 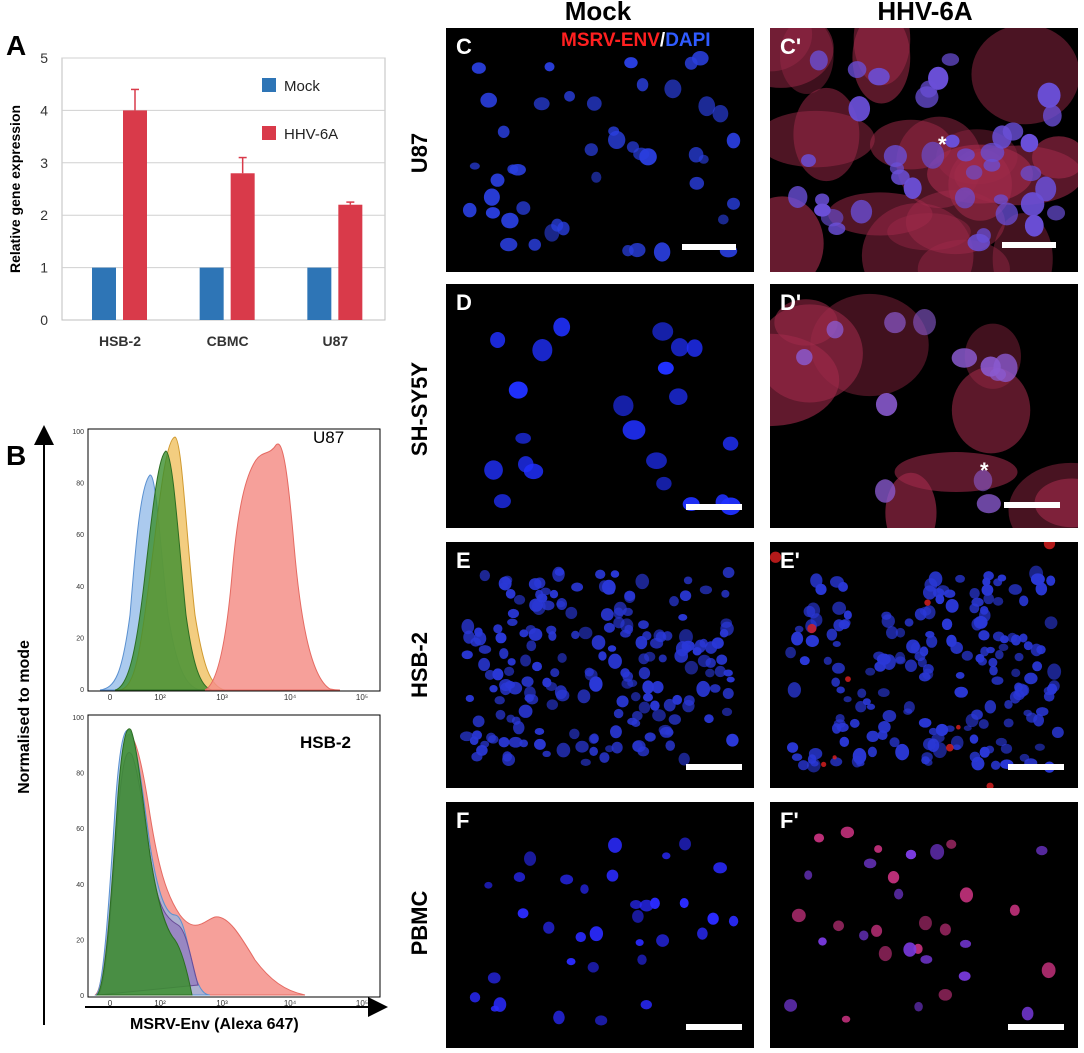 I want to click on col-header-hhv6a: HHV-6A, so click(x=925, y=13).